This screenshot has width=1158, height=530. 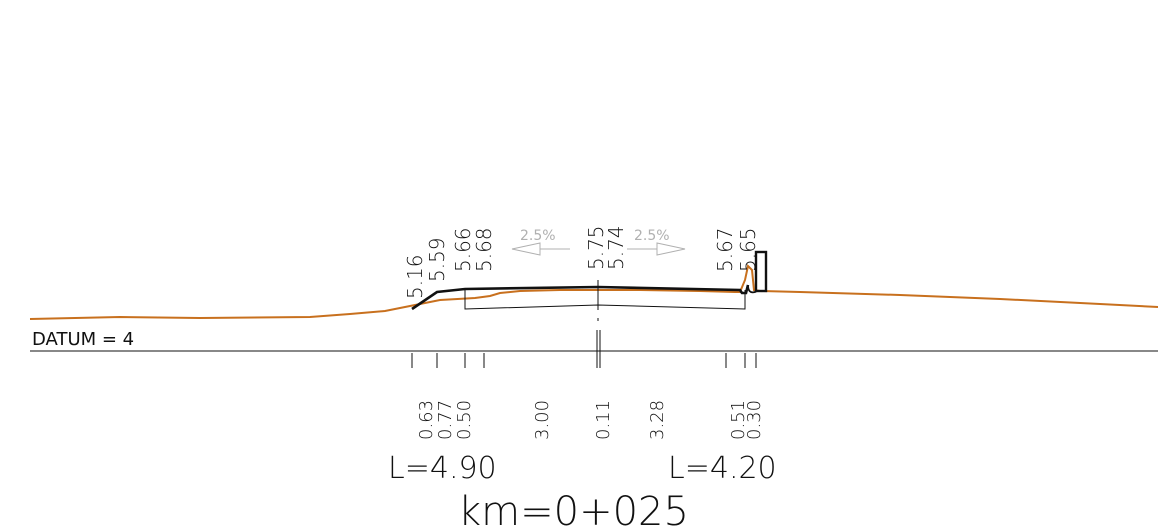 What do you see at coordinates (652, 236) in the screenshot?
I see `slope-right-label: 2.5%` at bounding box center [652, 236].